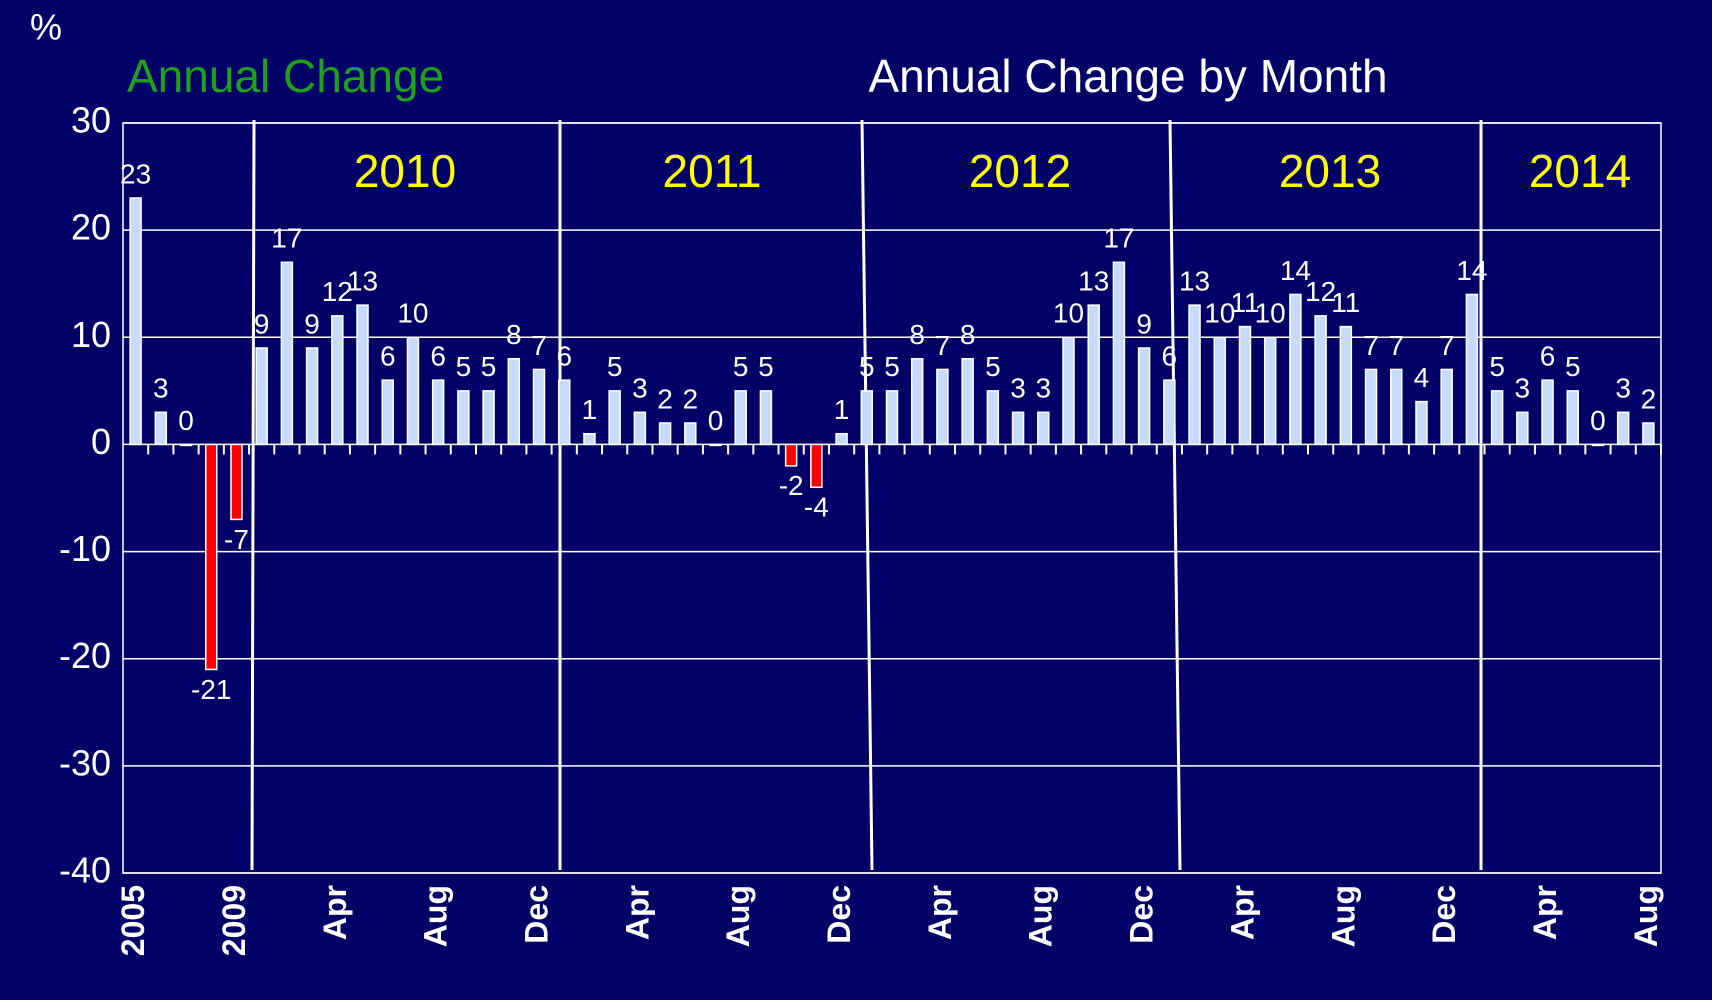 The height and width of the screenshot is (1000, 1712). Describe the element at coordinates (1127, 76) in the screenshot. I see `chart-title: Annual Change by Month` at that location.